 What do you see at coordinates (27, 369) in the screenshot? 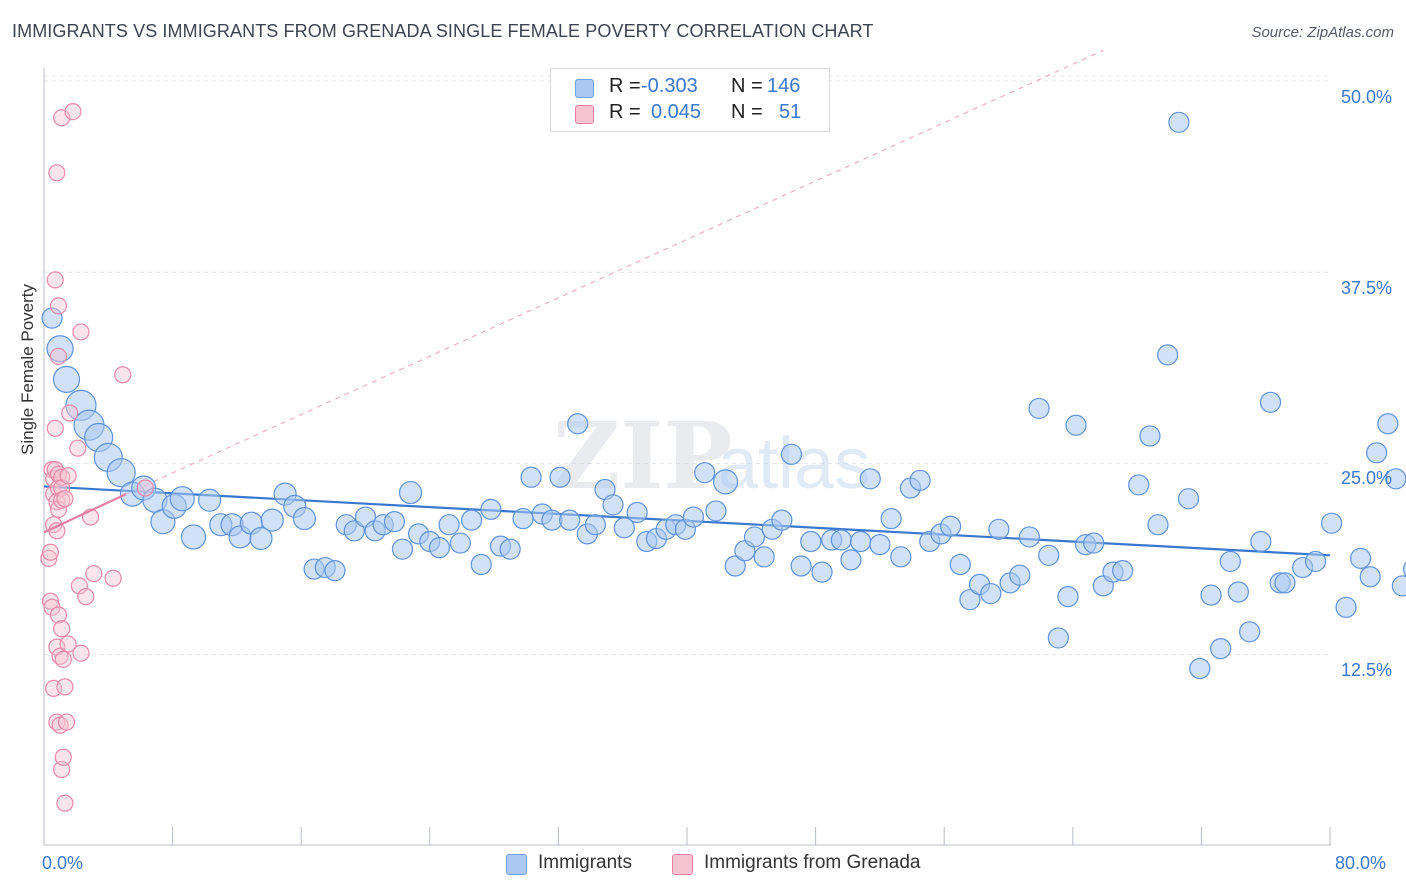
I see `y-axis-title: Single Female Poverty` at bounding box center [27, 369].